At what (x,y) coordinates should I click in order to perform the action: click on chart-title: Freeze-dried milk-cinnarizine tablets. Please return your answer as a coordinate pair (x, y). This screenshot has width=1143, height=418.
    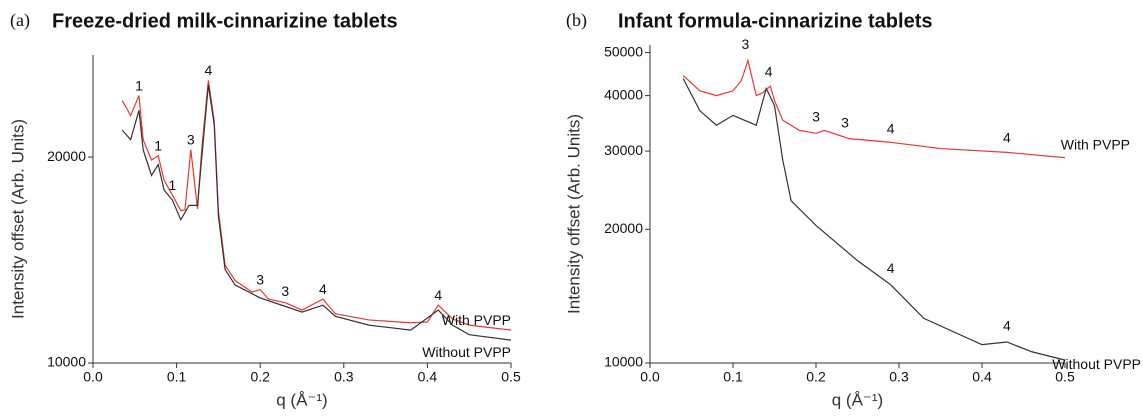
    Looking at the image, I should click on (225, 21).